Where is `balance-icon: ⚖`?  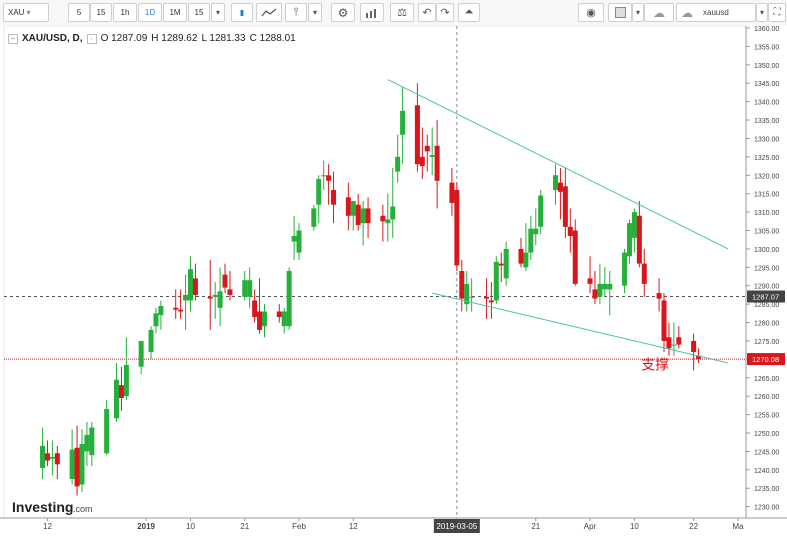 balance-icon: ⚖ is located at coordinates (402, 12).